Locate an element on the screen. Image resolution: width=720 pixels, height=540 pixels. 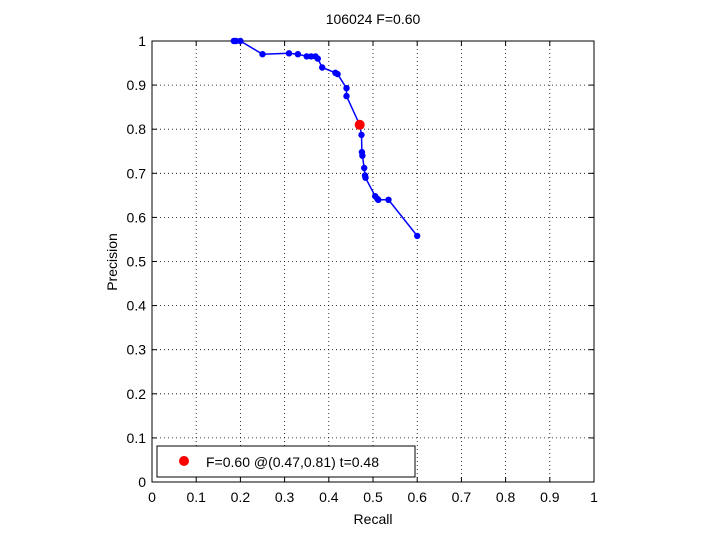
y-tick-label: 0.8 is located at coordinates (137, 129).